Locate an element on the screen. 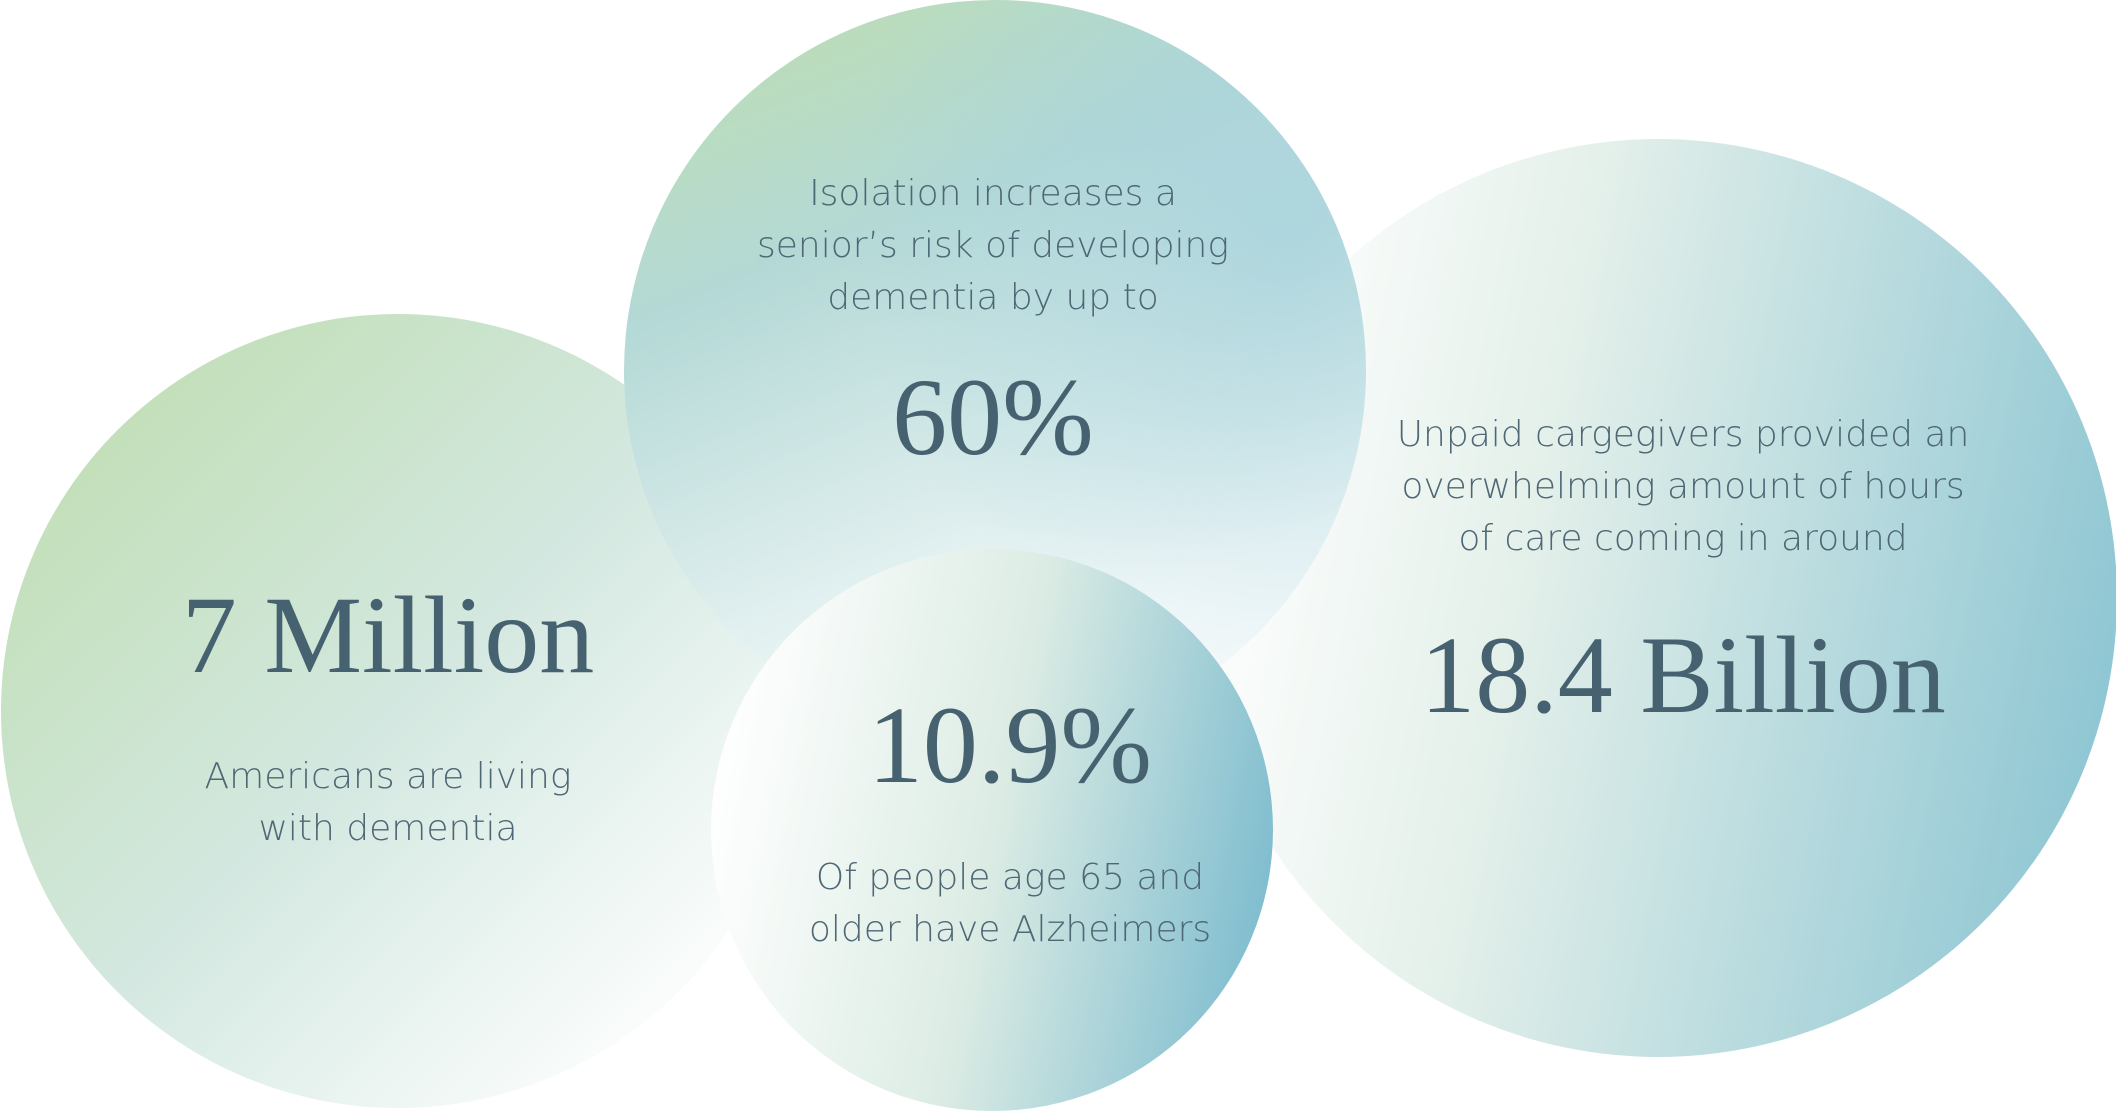  stat-value: 10.9% is located at coordinates (1010, 745).